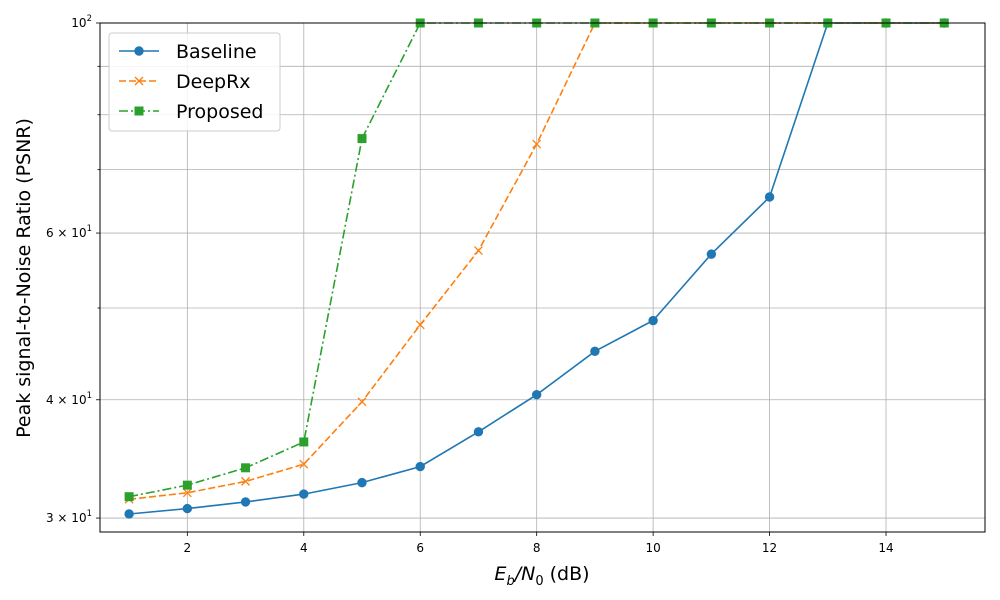 This screenshot has width=1000, height=600. Describe the element at coordinates (304, 548) in the screenshot. I see `x-tick-label: 4` at that location.